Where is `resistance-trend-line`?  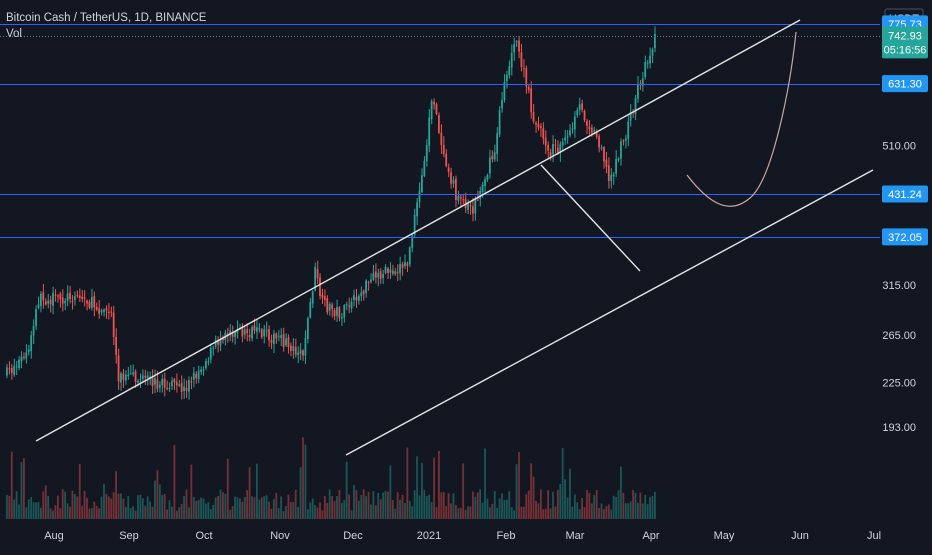 resistance-trend-line is located at coordinates (590, 218).